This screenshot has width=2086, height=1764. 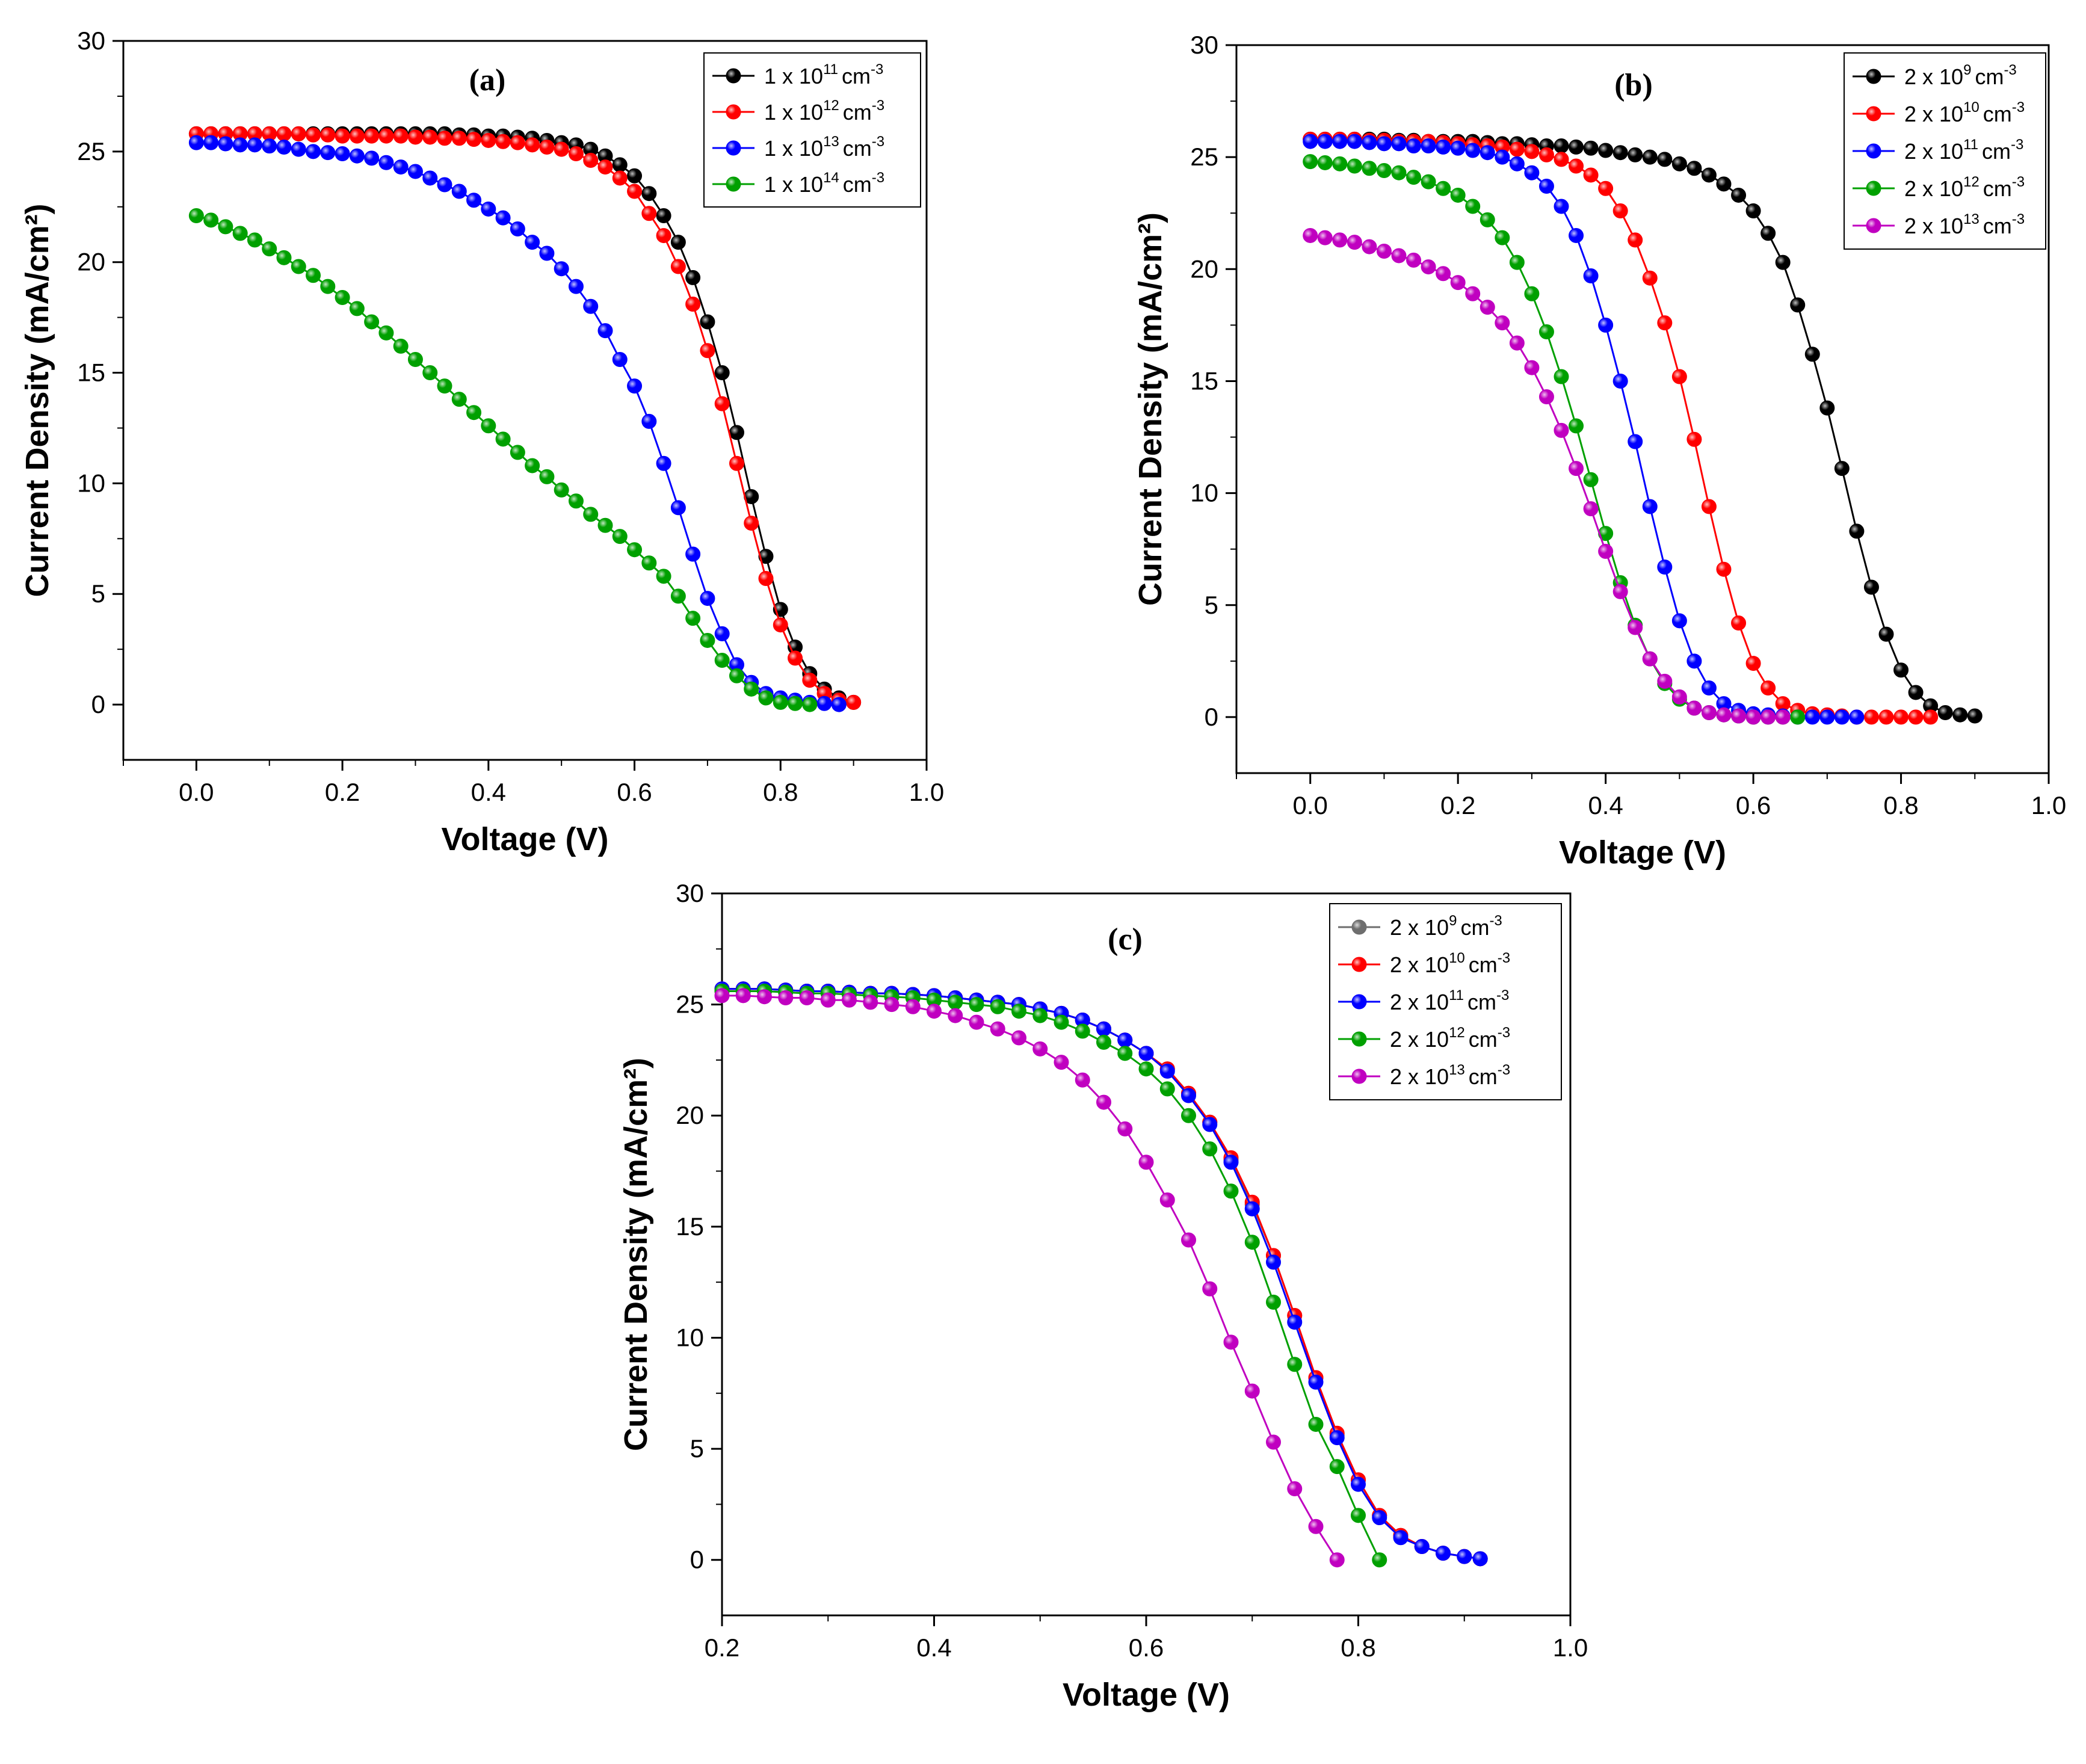 I want to click on y-tick-label: 10, so click(x=91, y=483).